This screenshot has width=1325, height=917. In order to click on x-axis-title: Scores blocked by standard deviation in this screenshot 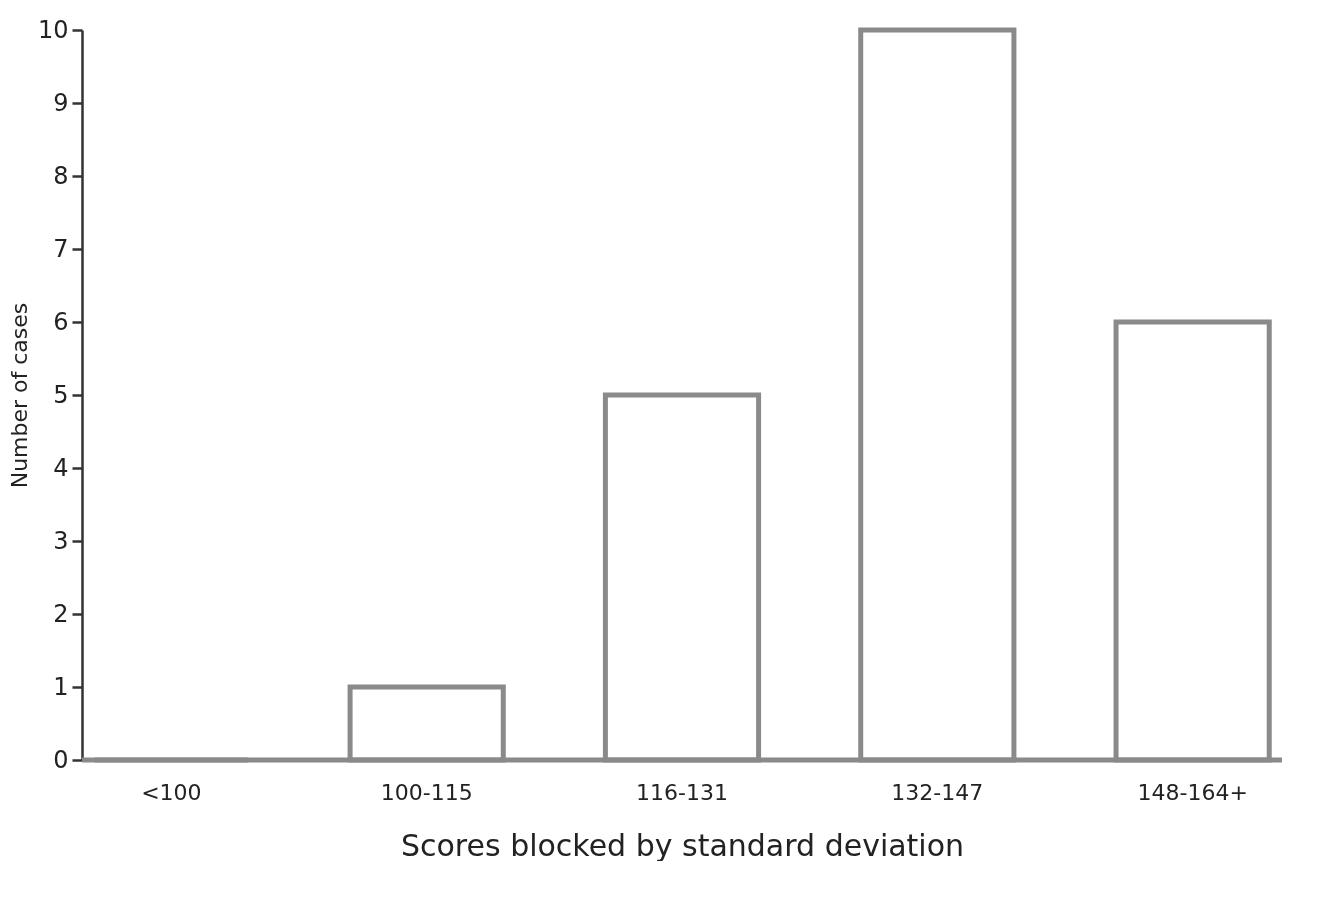, I will do `click(682, 845)`.